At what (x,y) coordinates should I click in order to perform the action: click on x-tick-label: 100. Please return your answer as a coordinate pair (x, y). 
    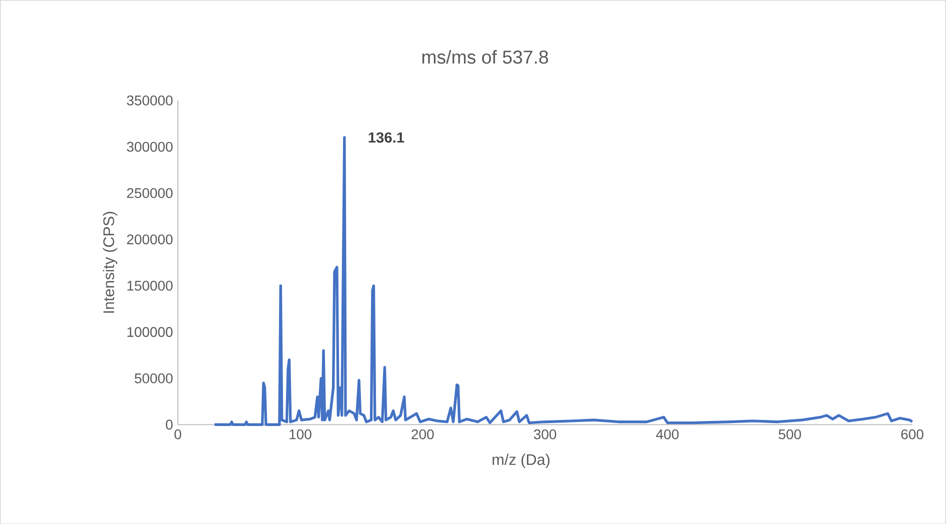
    Looking at the image, I should click on (301, 434).